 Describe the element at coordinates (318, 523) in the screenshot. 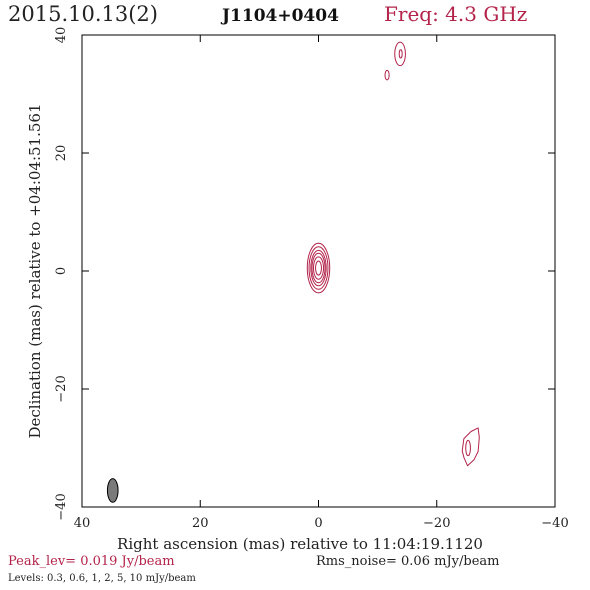

I see `x-tick-label: 0` at that location.